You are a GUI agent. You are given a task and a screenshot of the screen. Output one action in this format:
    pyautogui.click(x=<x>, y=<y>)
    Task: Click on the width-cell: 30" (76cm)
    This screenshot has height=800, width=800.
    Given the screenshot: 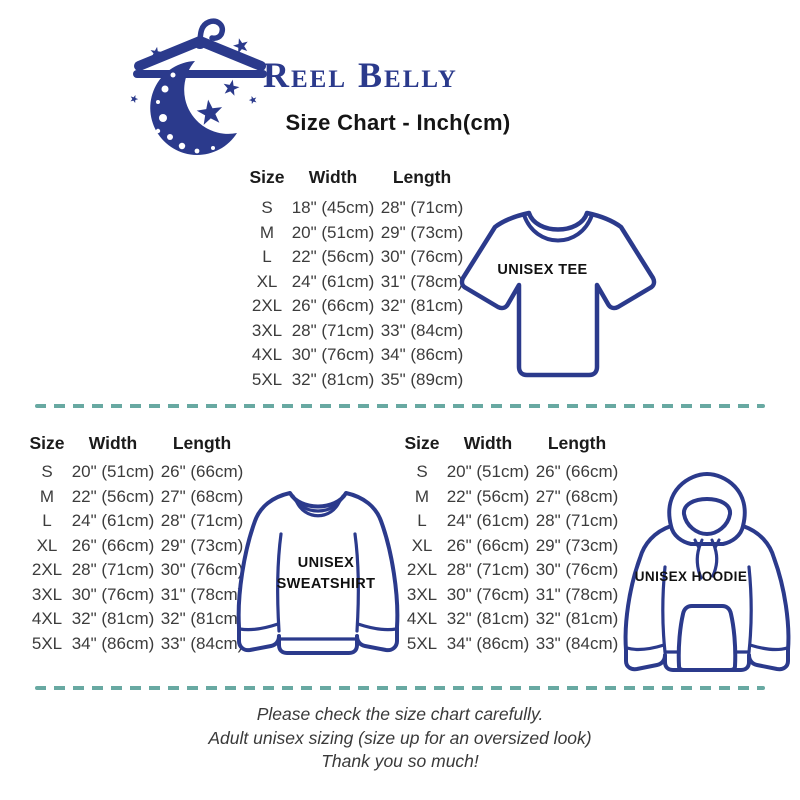 What is the action you would take?
    pyautogui.click(x=333, y=355)
    